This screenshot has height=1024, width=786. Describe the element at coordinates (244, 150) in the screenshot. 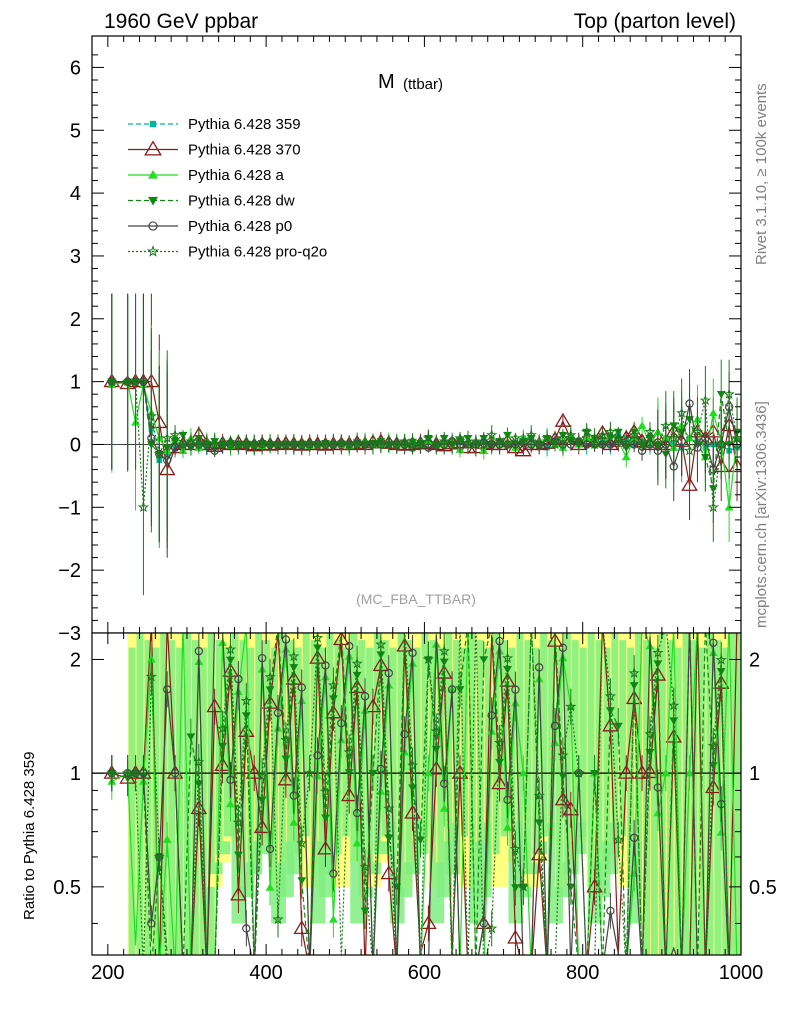

I see `legend-label: Pythia 6.428 370` at that location.